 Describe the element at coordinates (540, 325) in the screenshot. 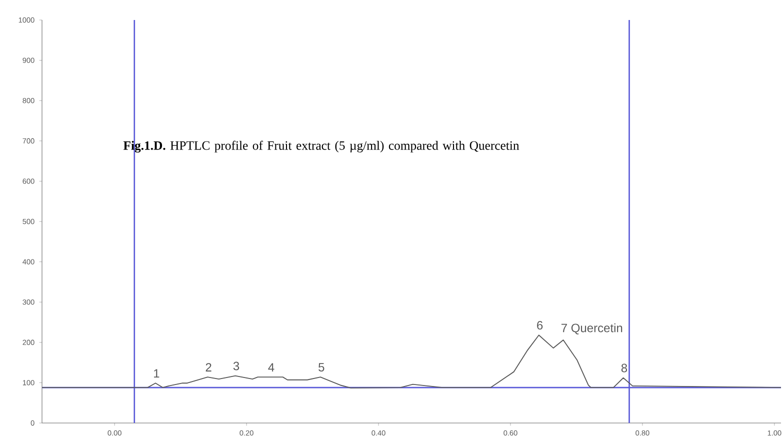

I see `annotation: 6` at that location.